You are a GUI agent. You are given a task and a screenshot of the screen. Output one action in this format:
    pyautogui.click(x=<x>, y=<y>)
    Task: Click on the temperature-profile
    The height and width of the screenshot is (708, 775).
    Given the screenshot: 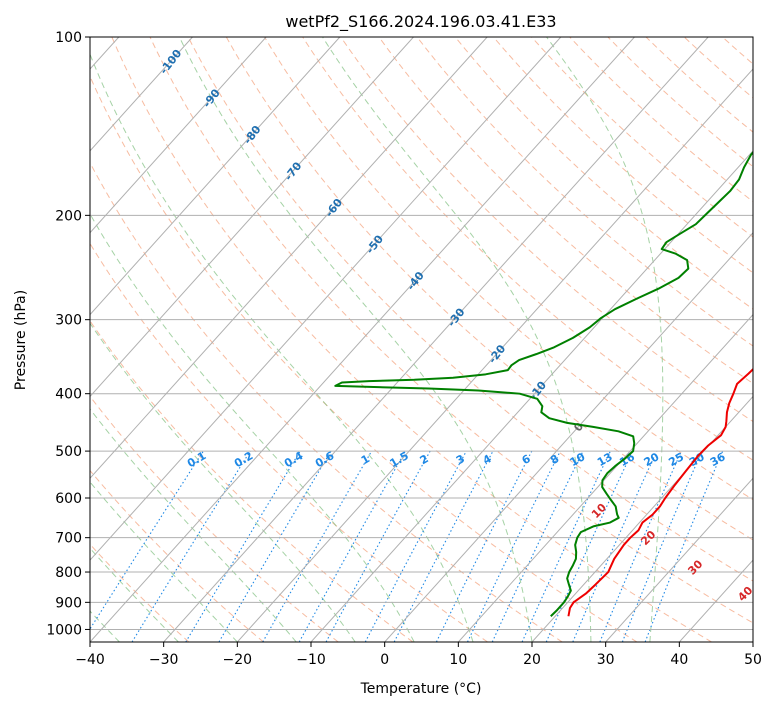 What is the action you would take?
    pyautogui.click(x=660, y=492)
    